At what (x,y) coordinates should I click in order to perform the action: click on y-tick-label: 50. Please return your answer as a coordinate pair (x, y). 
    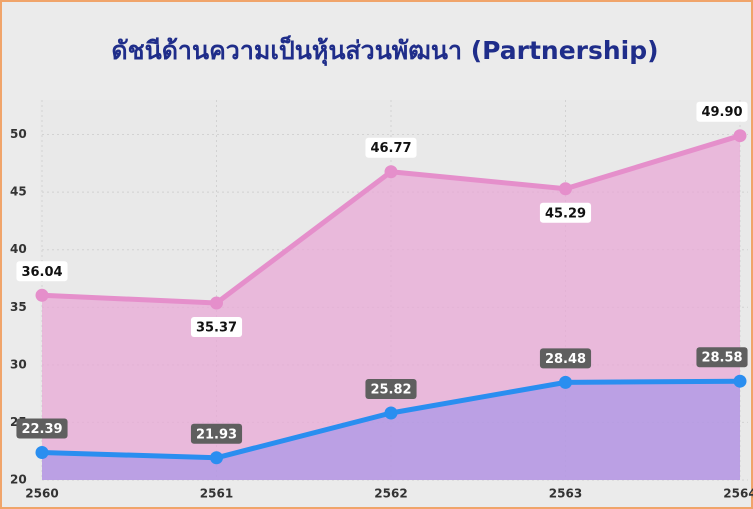
    Looking at the image, I should click on (18, 134).